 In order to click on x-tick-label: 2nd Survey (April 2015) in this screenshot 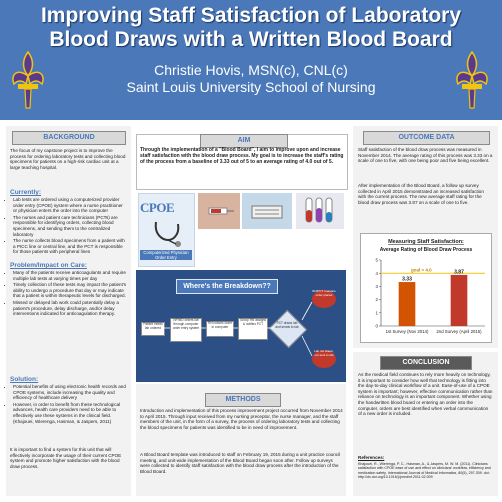, I will do `click(459, 331)`.